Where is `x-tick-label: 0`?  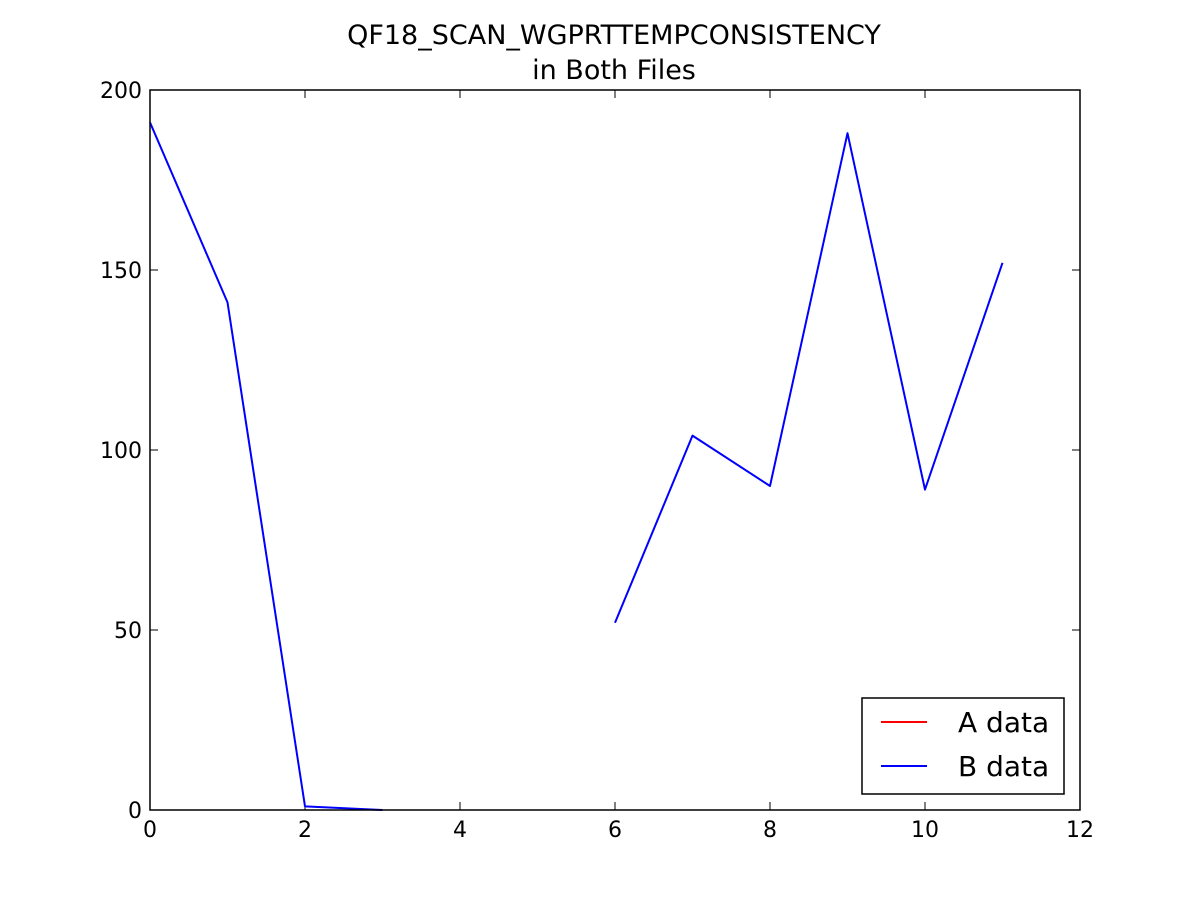
x-tick-label: 0 is located at coordinates (150, 830).